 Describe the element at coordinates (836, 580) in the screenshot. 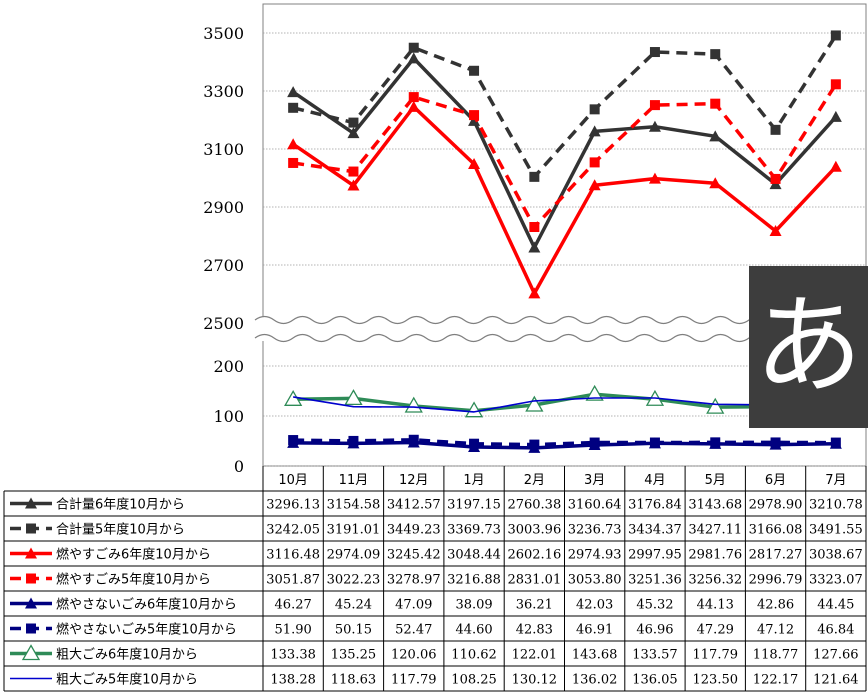

I see `table-cell: 3323.07` at that location.